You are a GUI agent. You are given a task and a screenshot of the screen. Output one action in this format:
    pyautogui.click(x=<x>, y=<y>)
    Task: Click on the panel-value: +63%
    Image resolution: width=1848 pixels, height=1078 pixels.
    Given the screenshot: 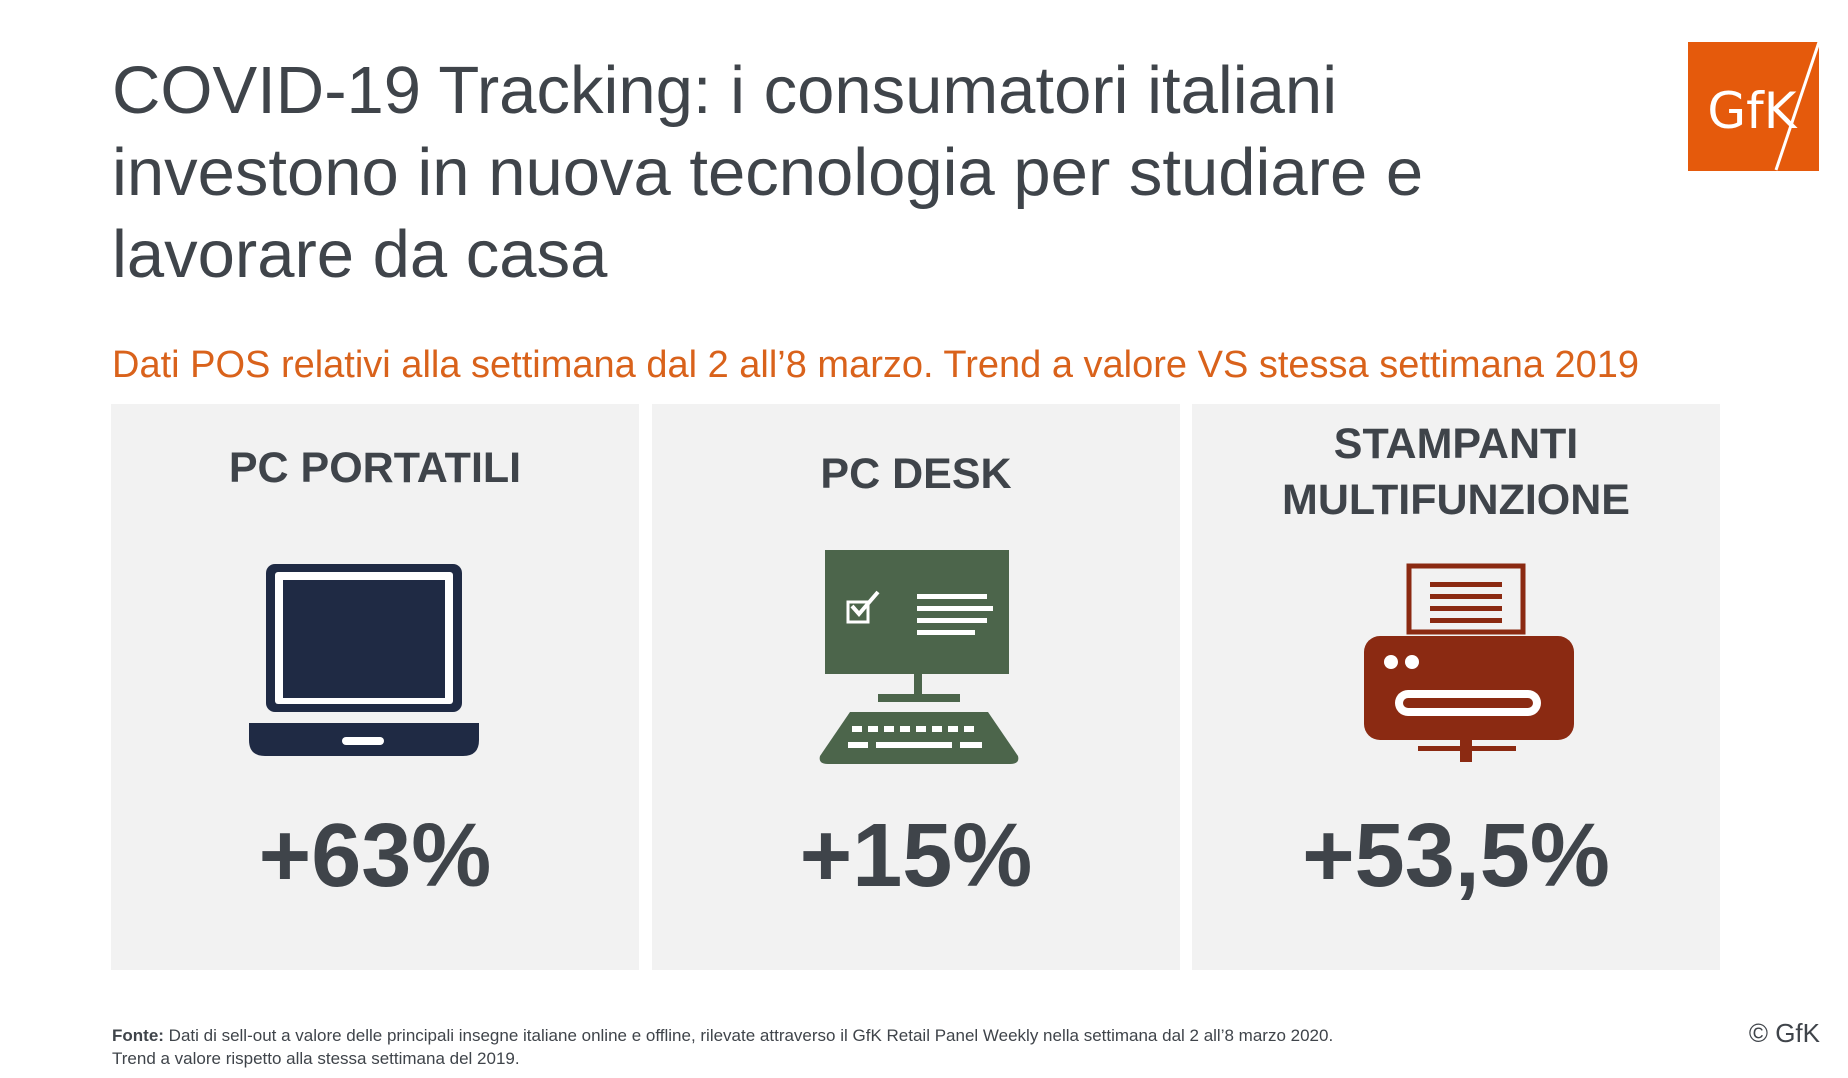 What is the action you would take?
    pyautogui.click(x=375, y=856)
    